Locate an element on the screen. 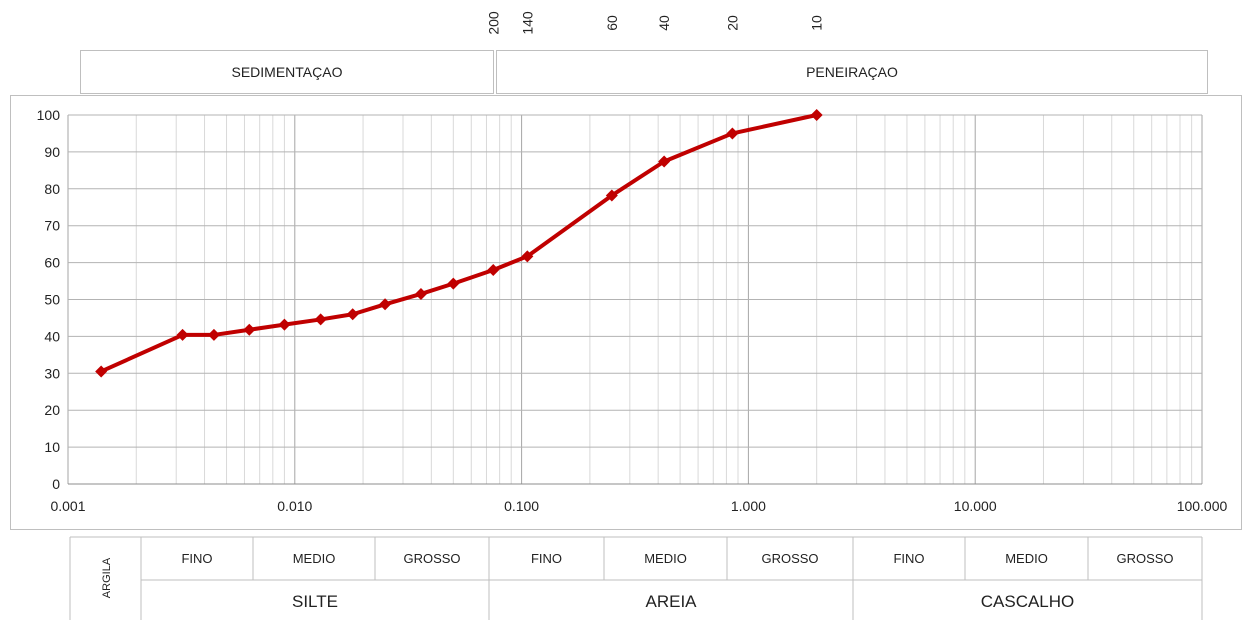 This screenshot has height=622, width=1246. sedimentacao-label: SEDIMENTAÇAO is located at coordinates (287, 72).